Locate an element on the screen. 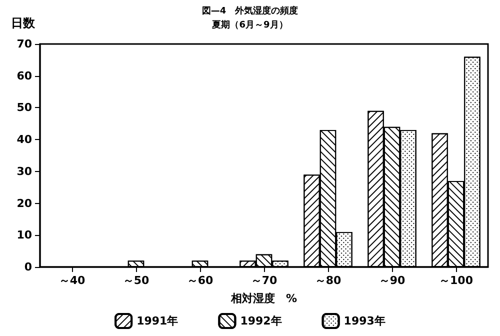 Image resolution: width=500 pixels, height=336 pixels. y-tick-label: 50 is located at coordinates (24, 107).